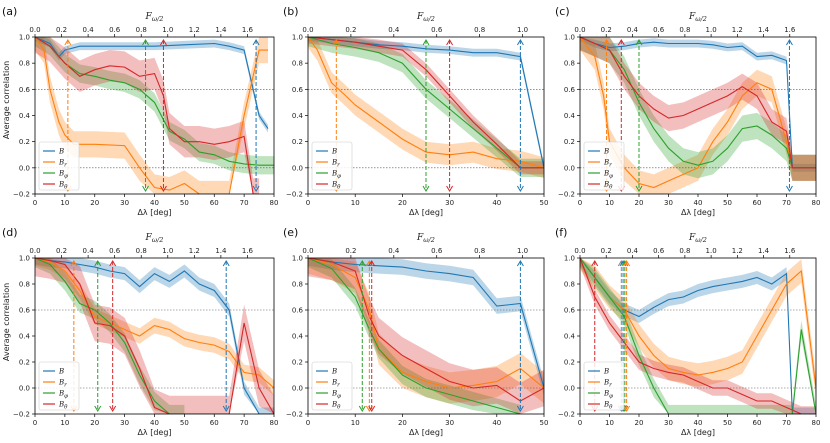 The height and width of the screenshot is (443, 830). What do you see at coordinates (152, 83) in the screenshot?
I see `line-B` at bounding box center [152, 83].